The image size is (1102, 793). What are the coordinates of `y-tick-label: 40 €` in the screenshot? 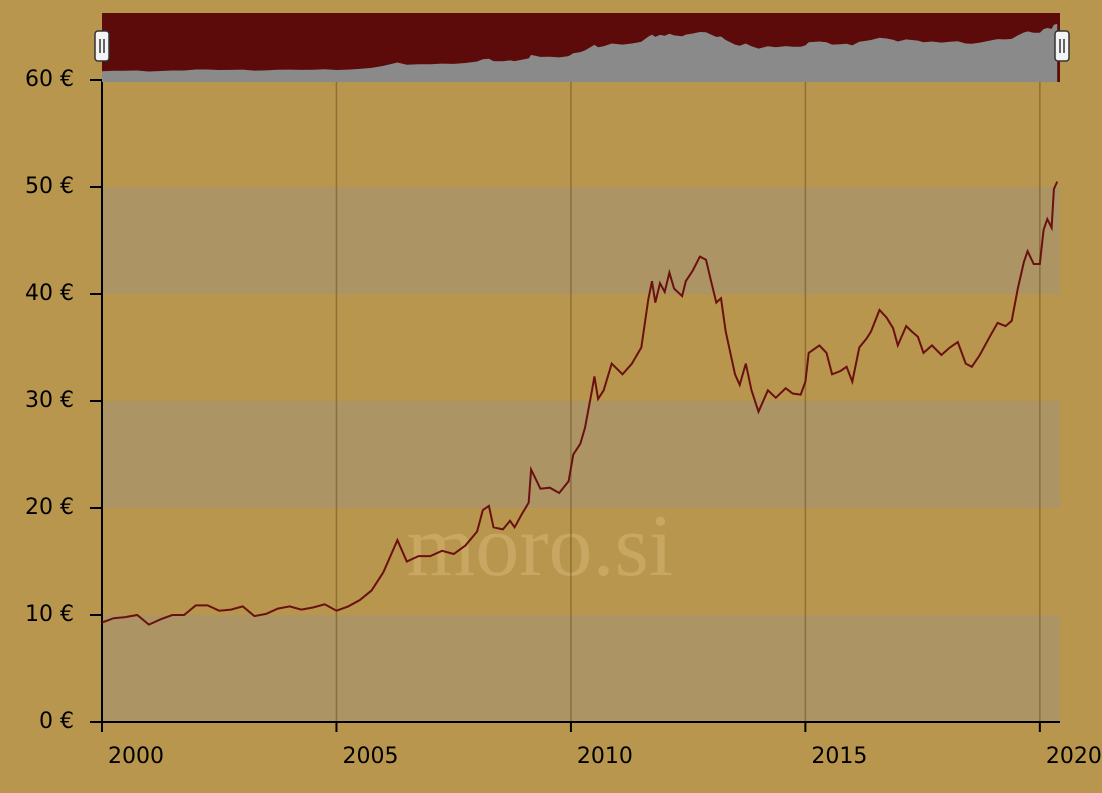 It's located at (49, 293).